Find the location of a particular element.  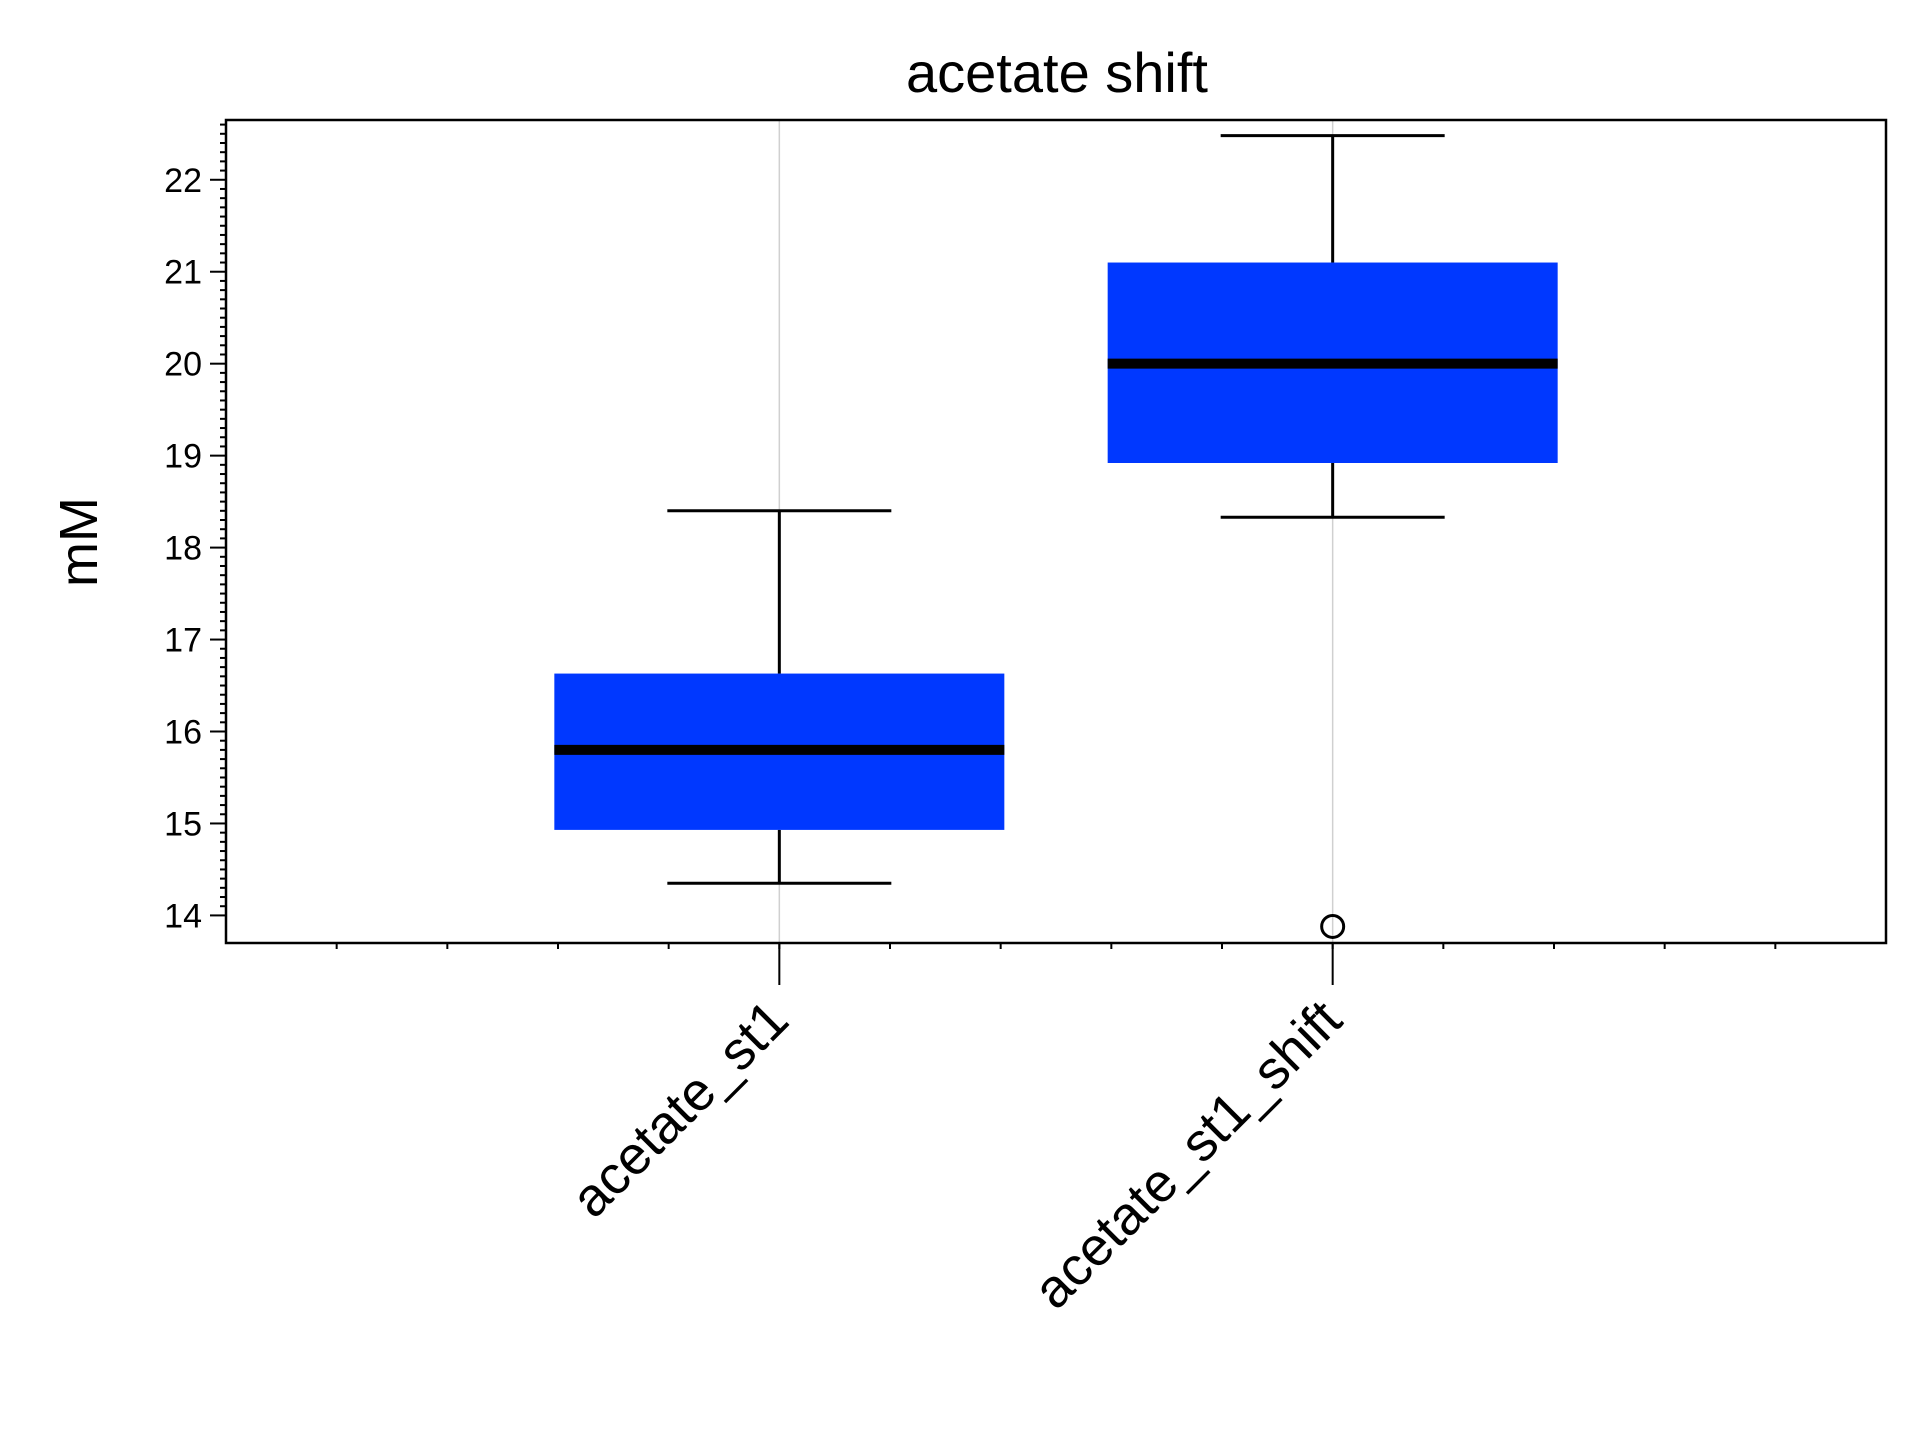

y-tick-label: 15 is located at coordinates (183, 824).